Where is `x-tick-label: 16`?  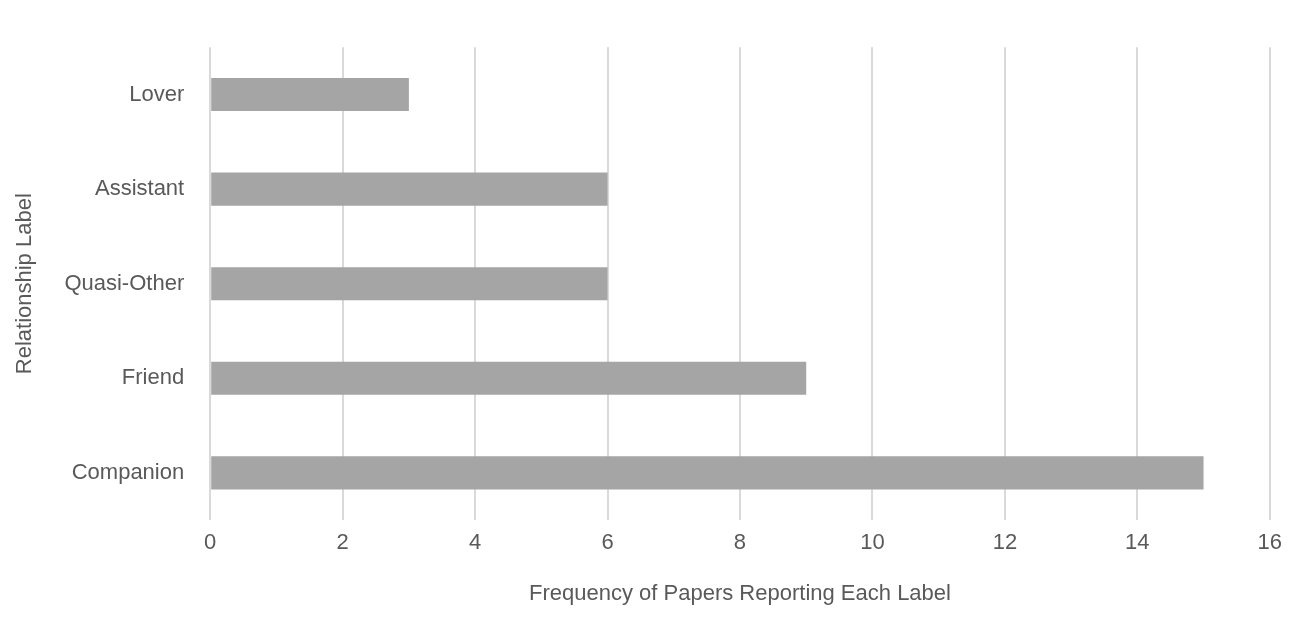 x-tick-label: 16 is located at coordinates (1270, 542).